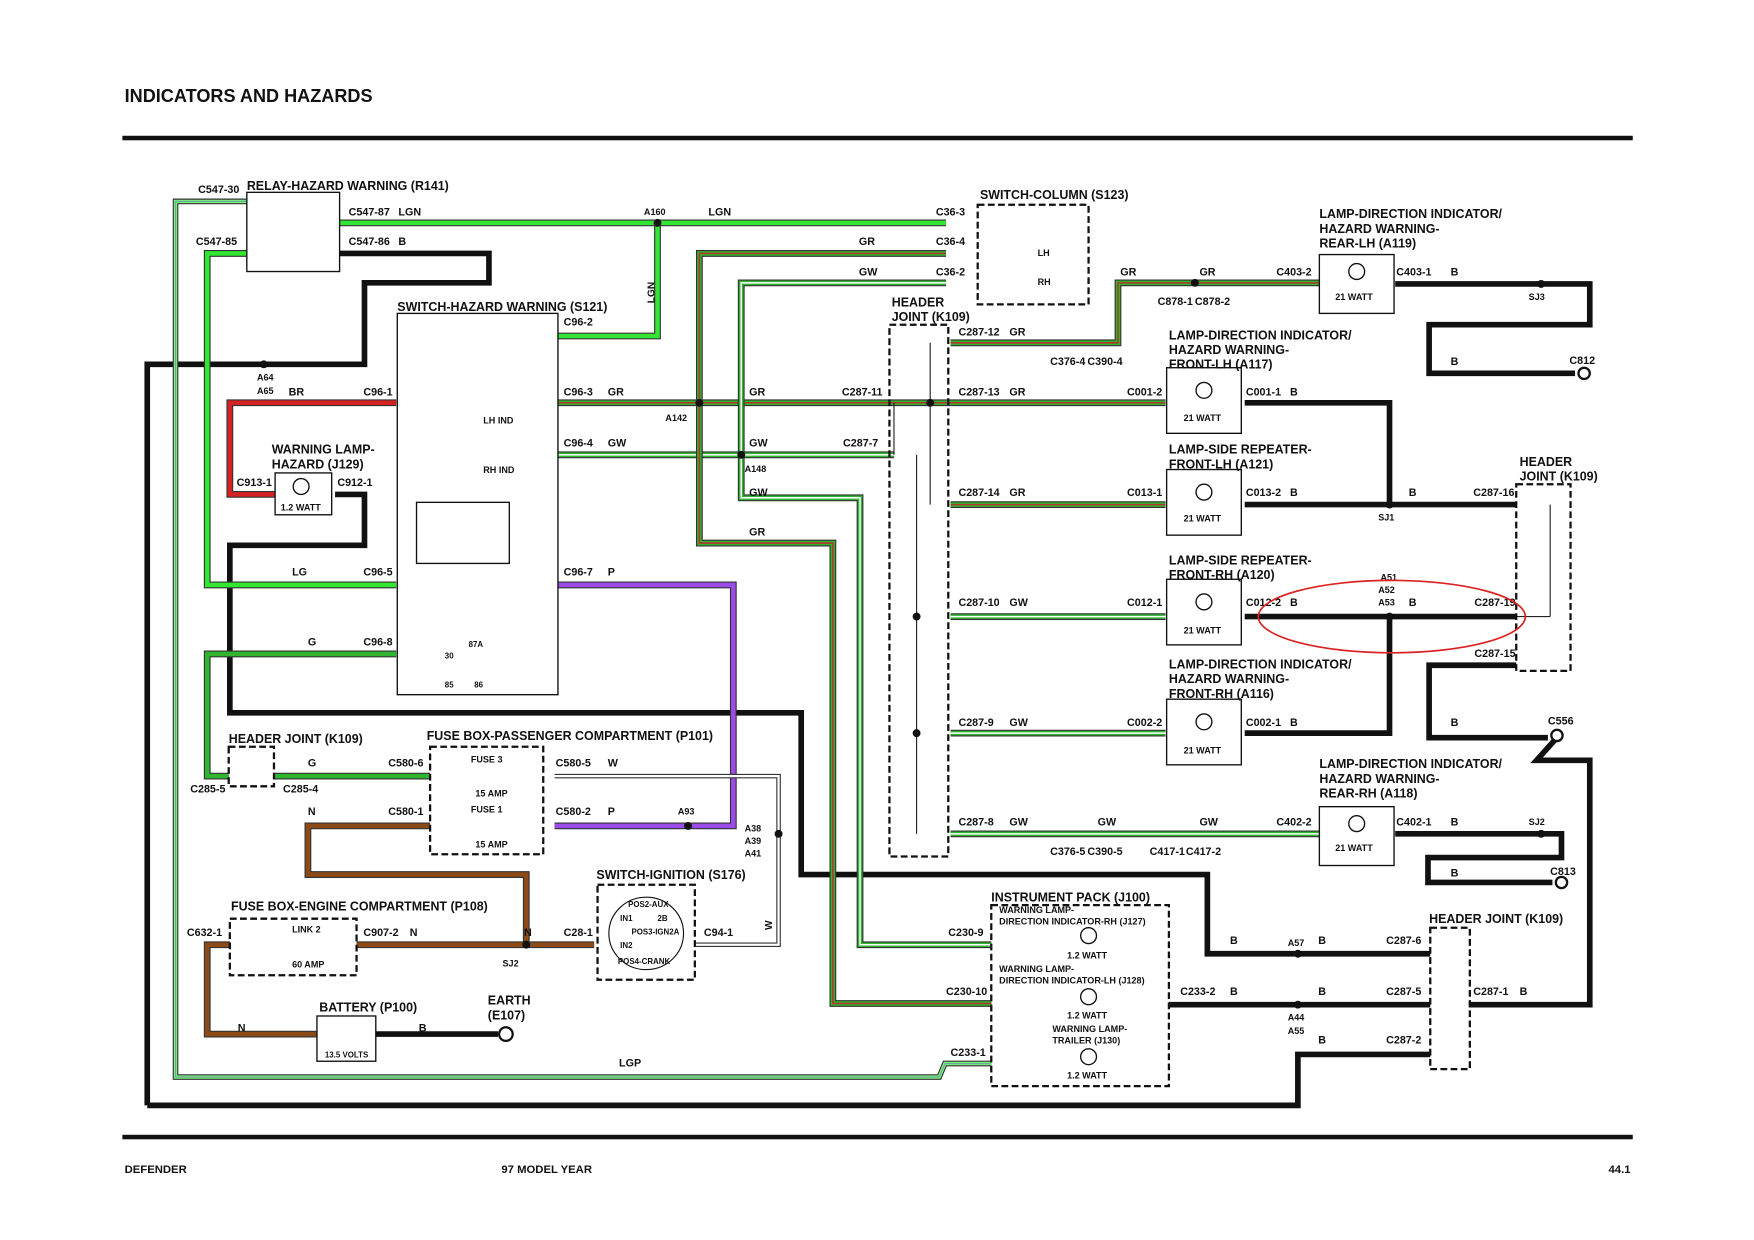  What do you see at coordinates (1582, 361) in the screenshot?
I see `connector-label: C812` at bounding box center [1582, 361].